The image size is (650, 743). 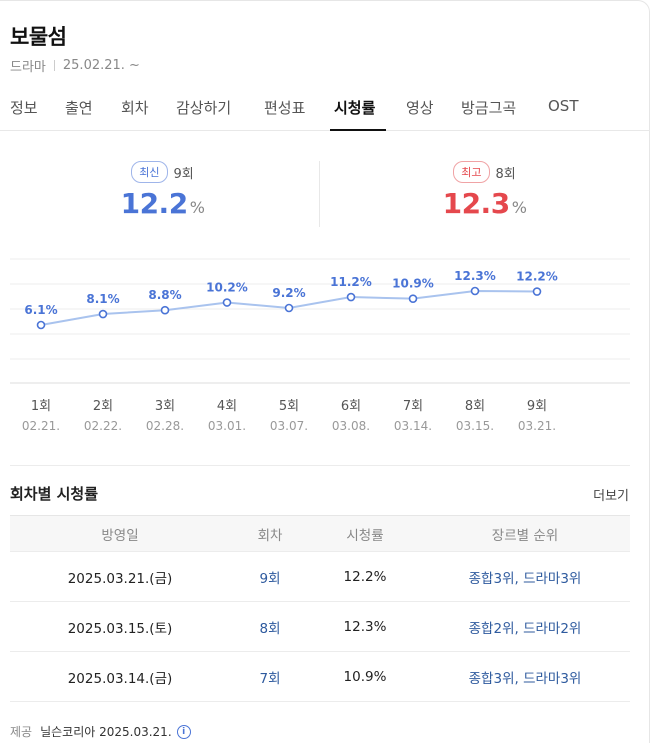 I want to click on table-header-row: 방영일 회차 시청률 장르별 순위, so click(x=320, y=533).